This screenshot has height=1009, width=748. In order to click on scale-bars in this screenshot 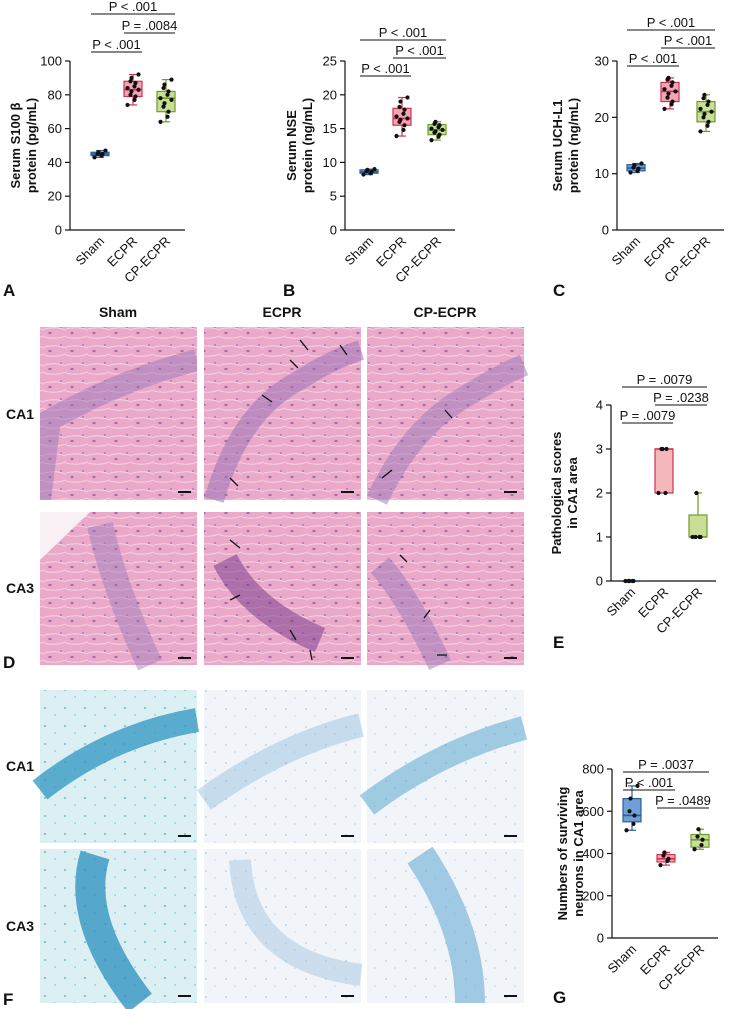, I will do `click(347, 575)`.